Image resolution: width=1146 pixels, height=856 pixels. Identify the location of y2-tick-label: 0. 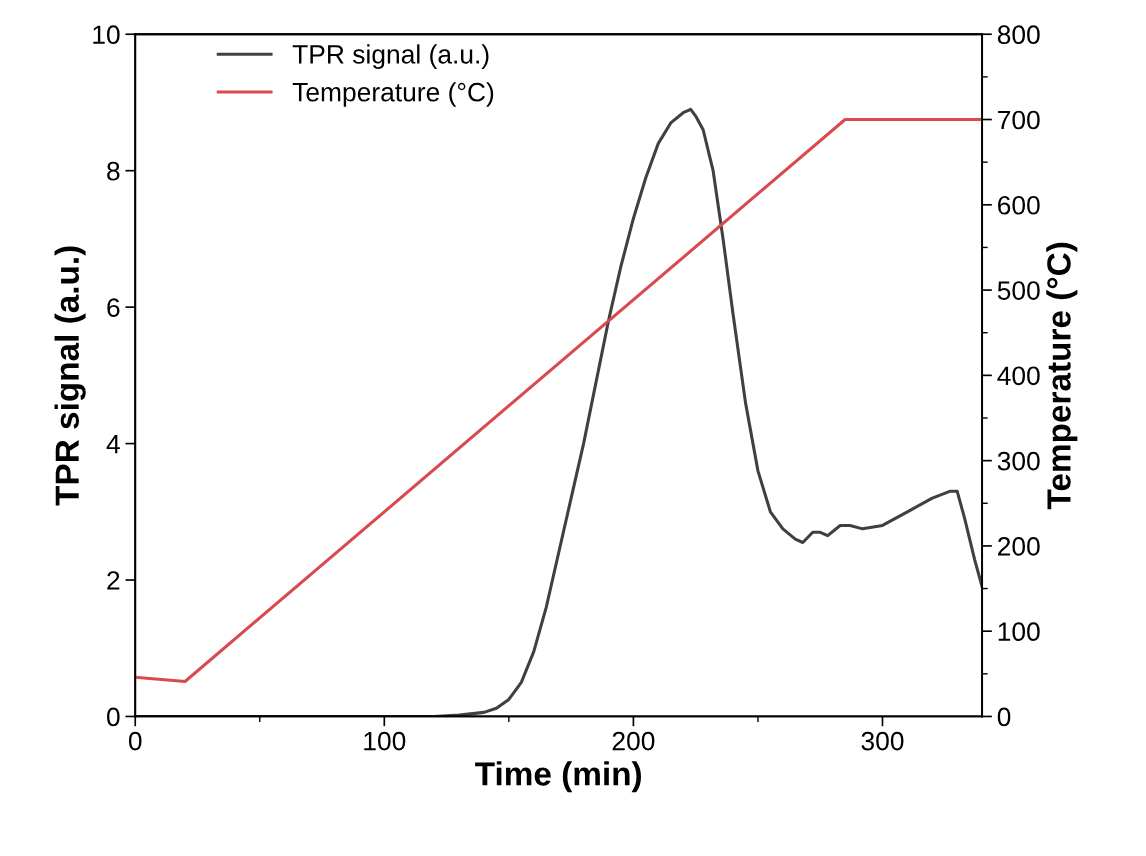
(1004, 717).